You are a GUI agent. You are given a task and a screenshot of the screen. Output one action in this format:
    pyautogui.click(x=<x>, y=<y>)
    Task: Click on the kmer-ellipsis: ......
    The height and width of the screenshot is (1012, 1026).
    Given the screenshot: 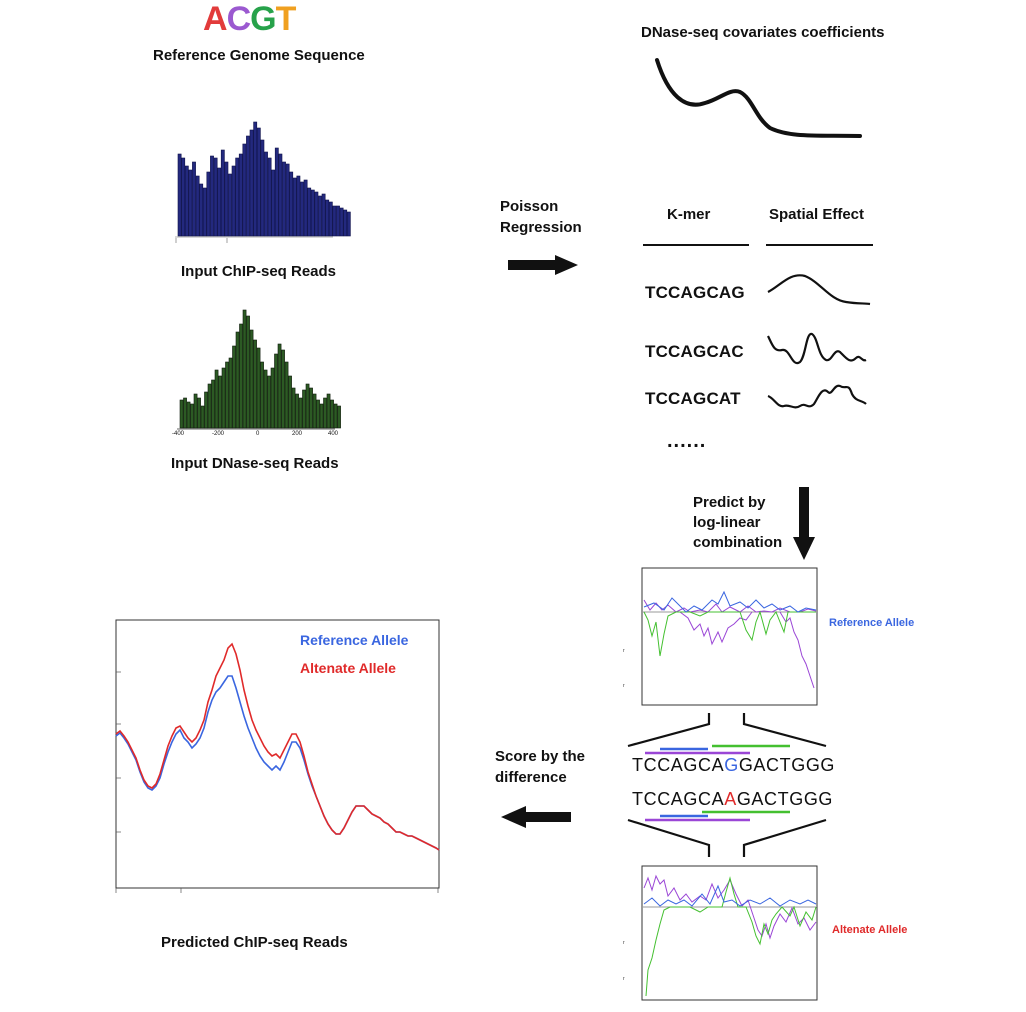 What is the action you would take?
    pyautogui.click(x=687, y=441)
    